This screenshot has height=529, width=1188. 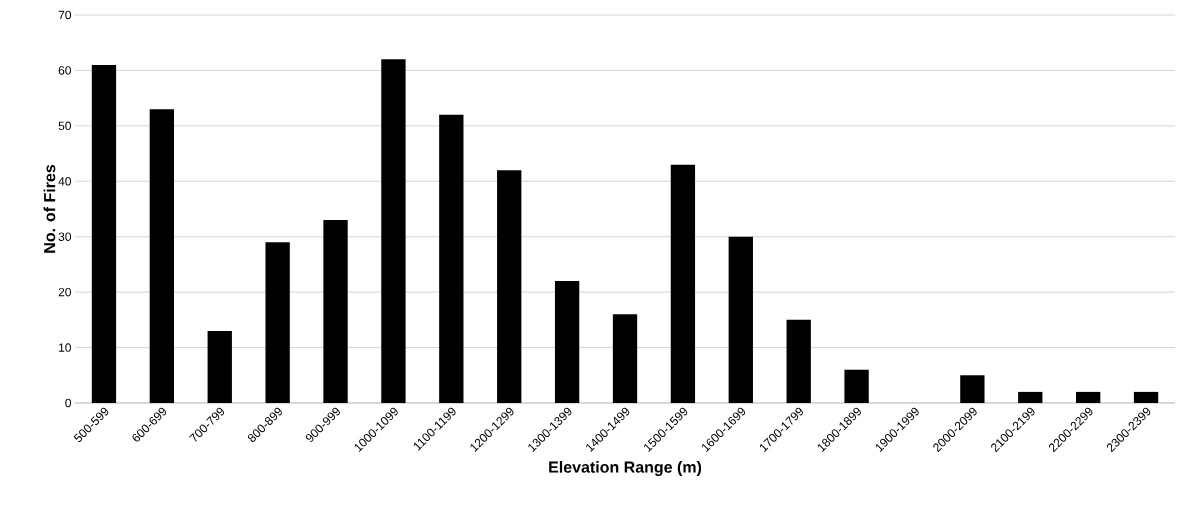 I want to click on y-tick-label: 50, so click(x=65, y=126).